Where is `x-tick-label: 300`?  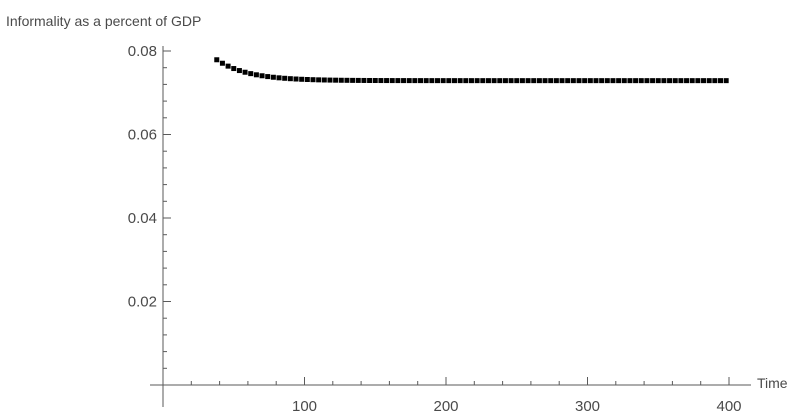
x-tick-label: 300 is located at coordinates (587, 406).